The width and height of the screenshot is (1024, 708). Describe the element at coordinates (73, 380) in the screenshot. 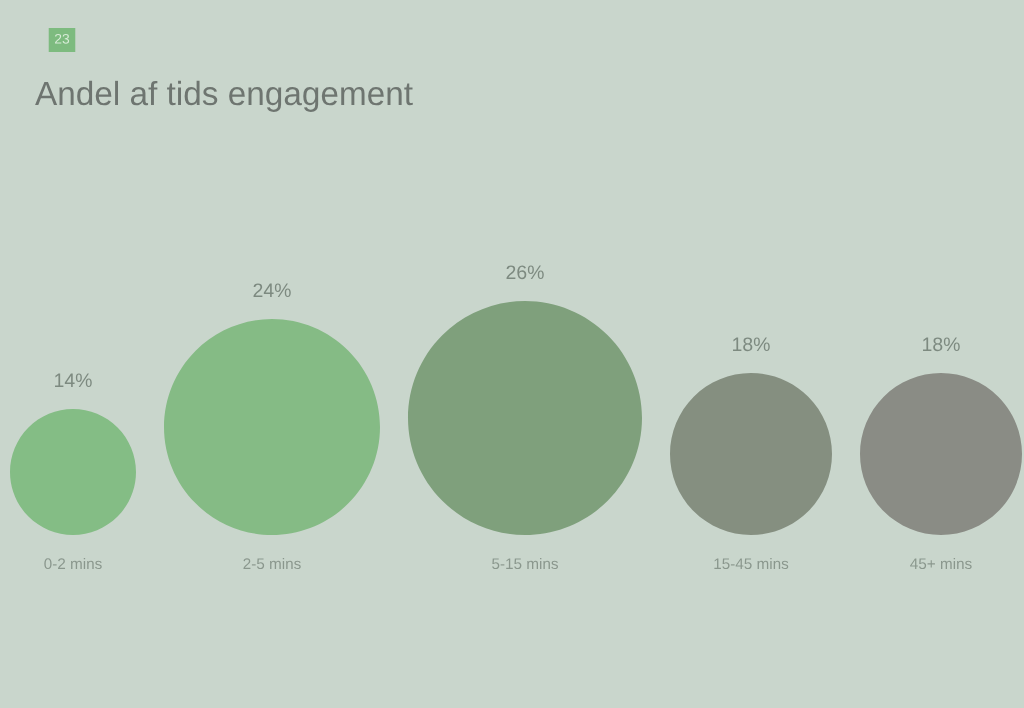

I see `data-label: 14%` at that location.